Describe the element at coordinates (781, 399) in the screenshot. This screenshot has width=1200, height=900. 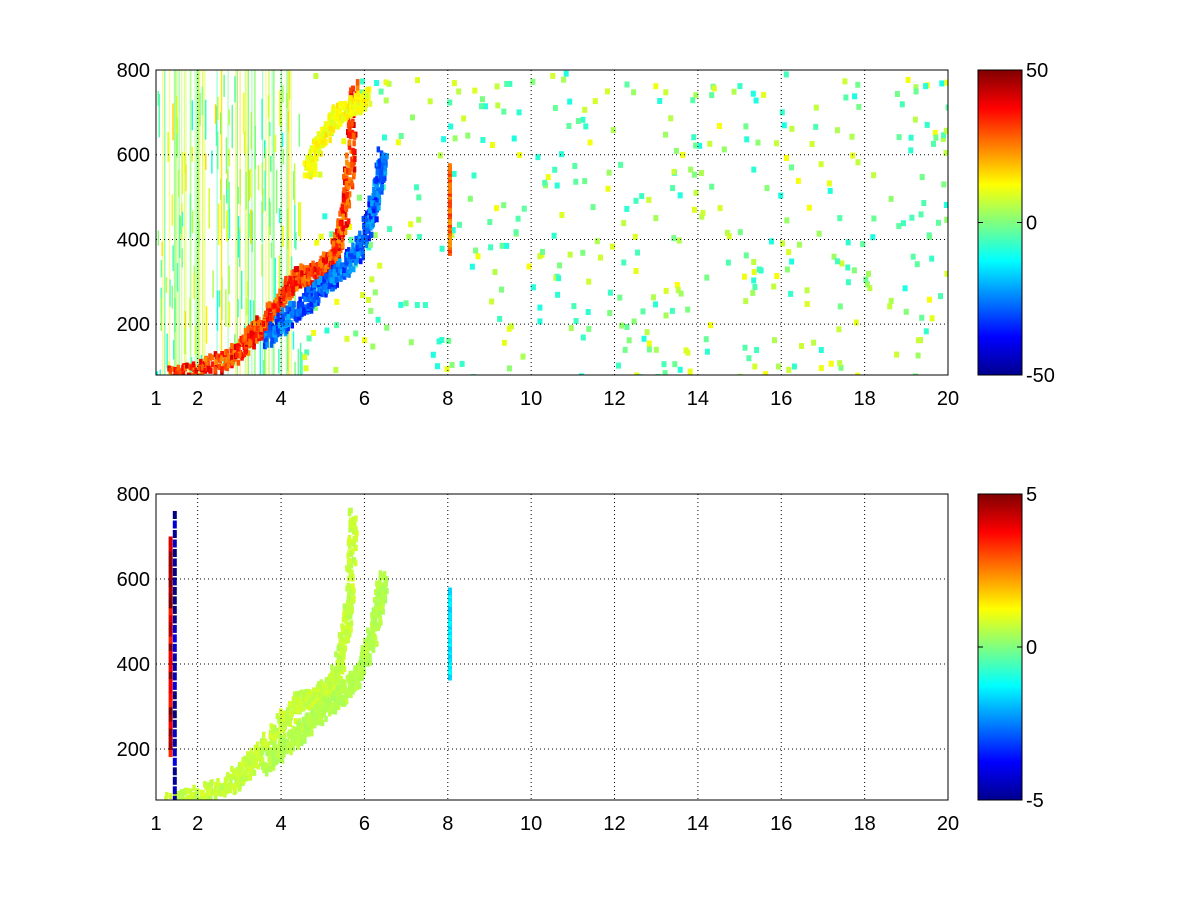
I see `x-tick-label: 16` at that location.